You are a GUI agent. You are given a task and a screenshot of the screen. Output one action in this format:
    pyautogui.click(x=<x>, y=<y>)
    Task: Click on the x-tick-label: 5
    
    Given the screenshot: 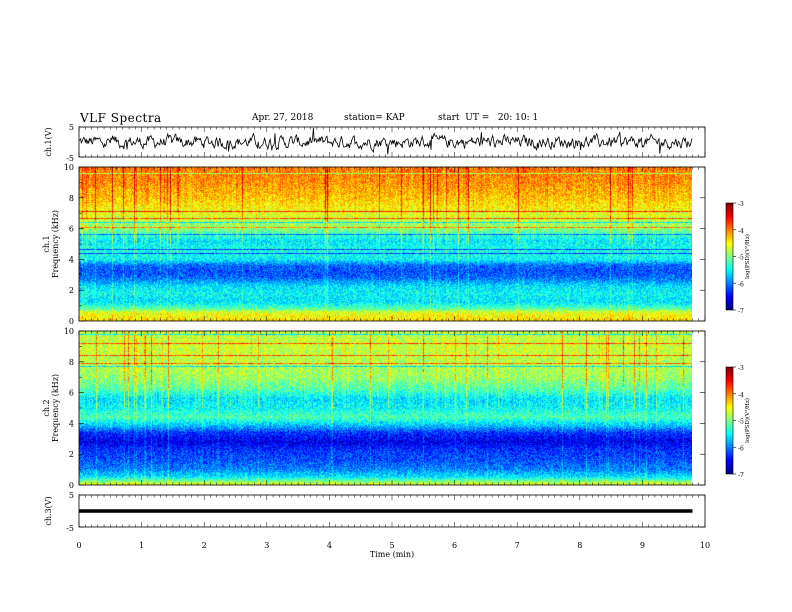 What is the action you would take?
    pyautogui.click(x=391, y=545)
    